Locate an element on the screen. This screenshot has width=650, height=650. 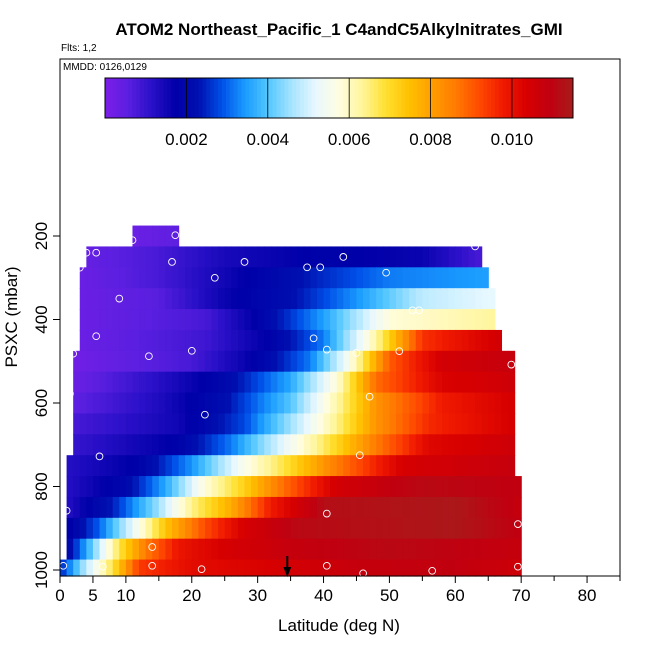
y-axis: 200 400 600 800 1000 is located at coordinates (46, 324).